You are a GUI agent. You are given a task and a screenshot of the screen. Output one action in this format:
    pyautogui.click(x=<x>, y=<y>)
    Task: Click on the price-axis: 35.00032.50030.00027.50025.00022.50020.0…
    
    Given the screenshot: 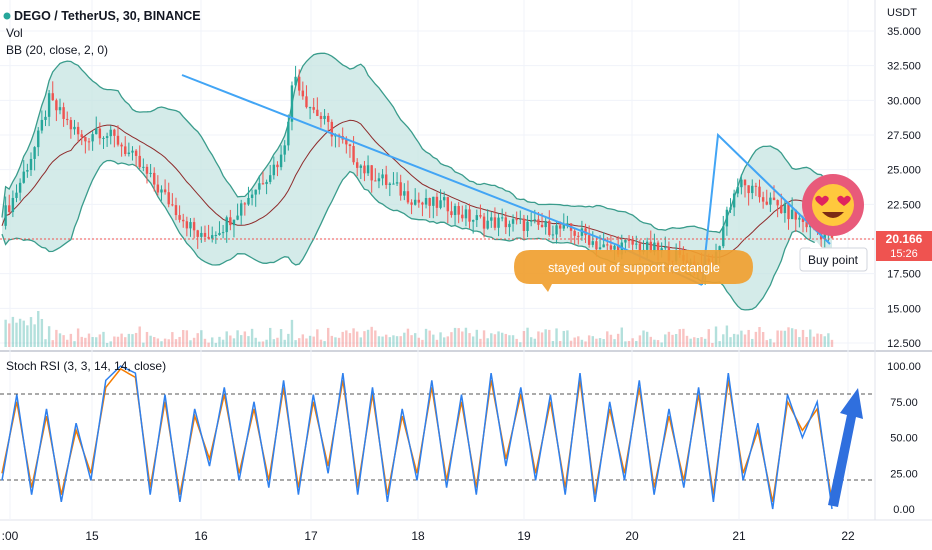 What is the action you would take?
    pyautogui.click(x=904, y=188)
    